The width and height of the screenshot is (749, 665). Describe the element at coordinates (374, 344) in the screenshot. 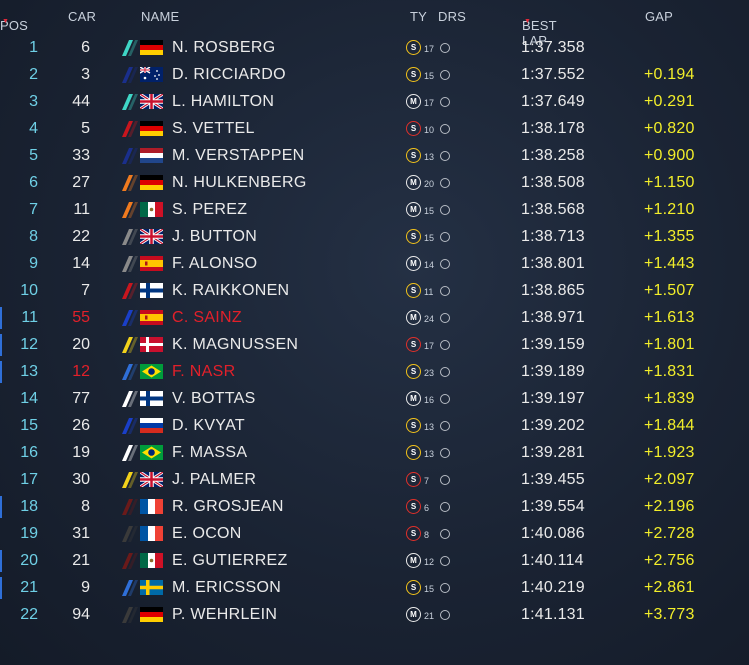

I see `table-row: 12 20 K. MAGNUSSEN S 17 1:39.159 +1.801` at that location.